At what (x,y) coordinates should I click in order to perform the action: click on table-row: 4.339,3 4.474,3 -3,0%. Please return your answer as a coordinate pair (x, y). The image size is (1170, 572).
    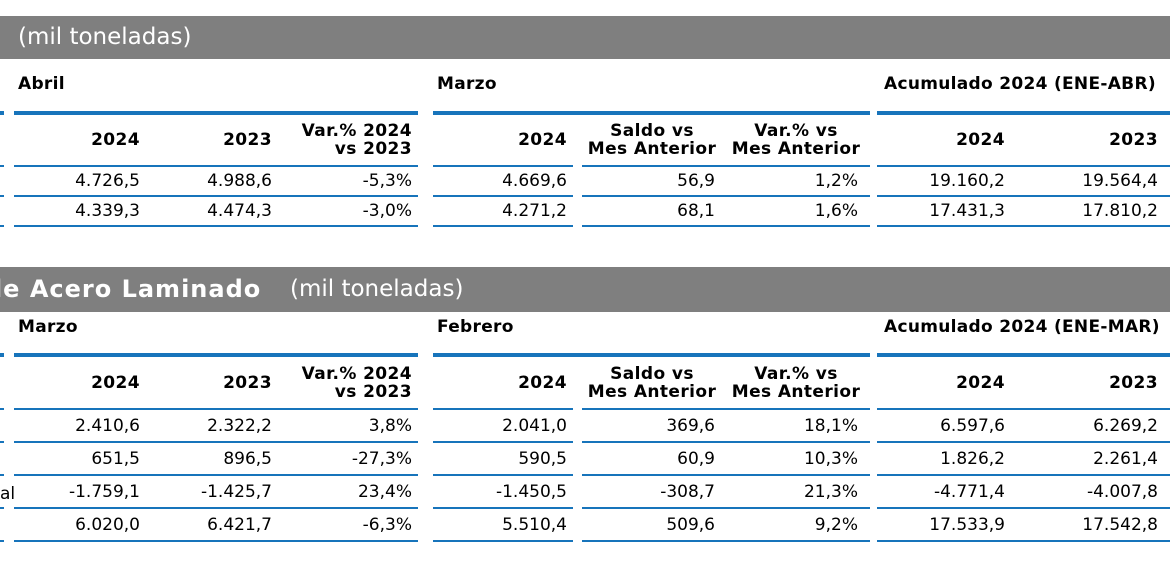
    Looking at the image, I should click on (216, 212).